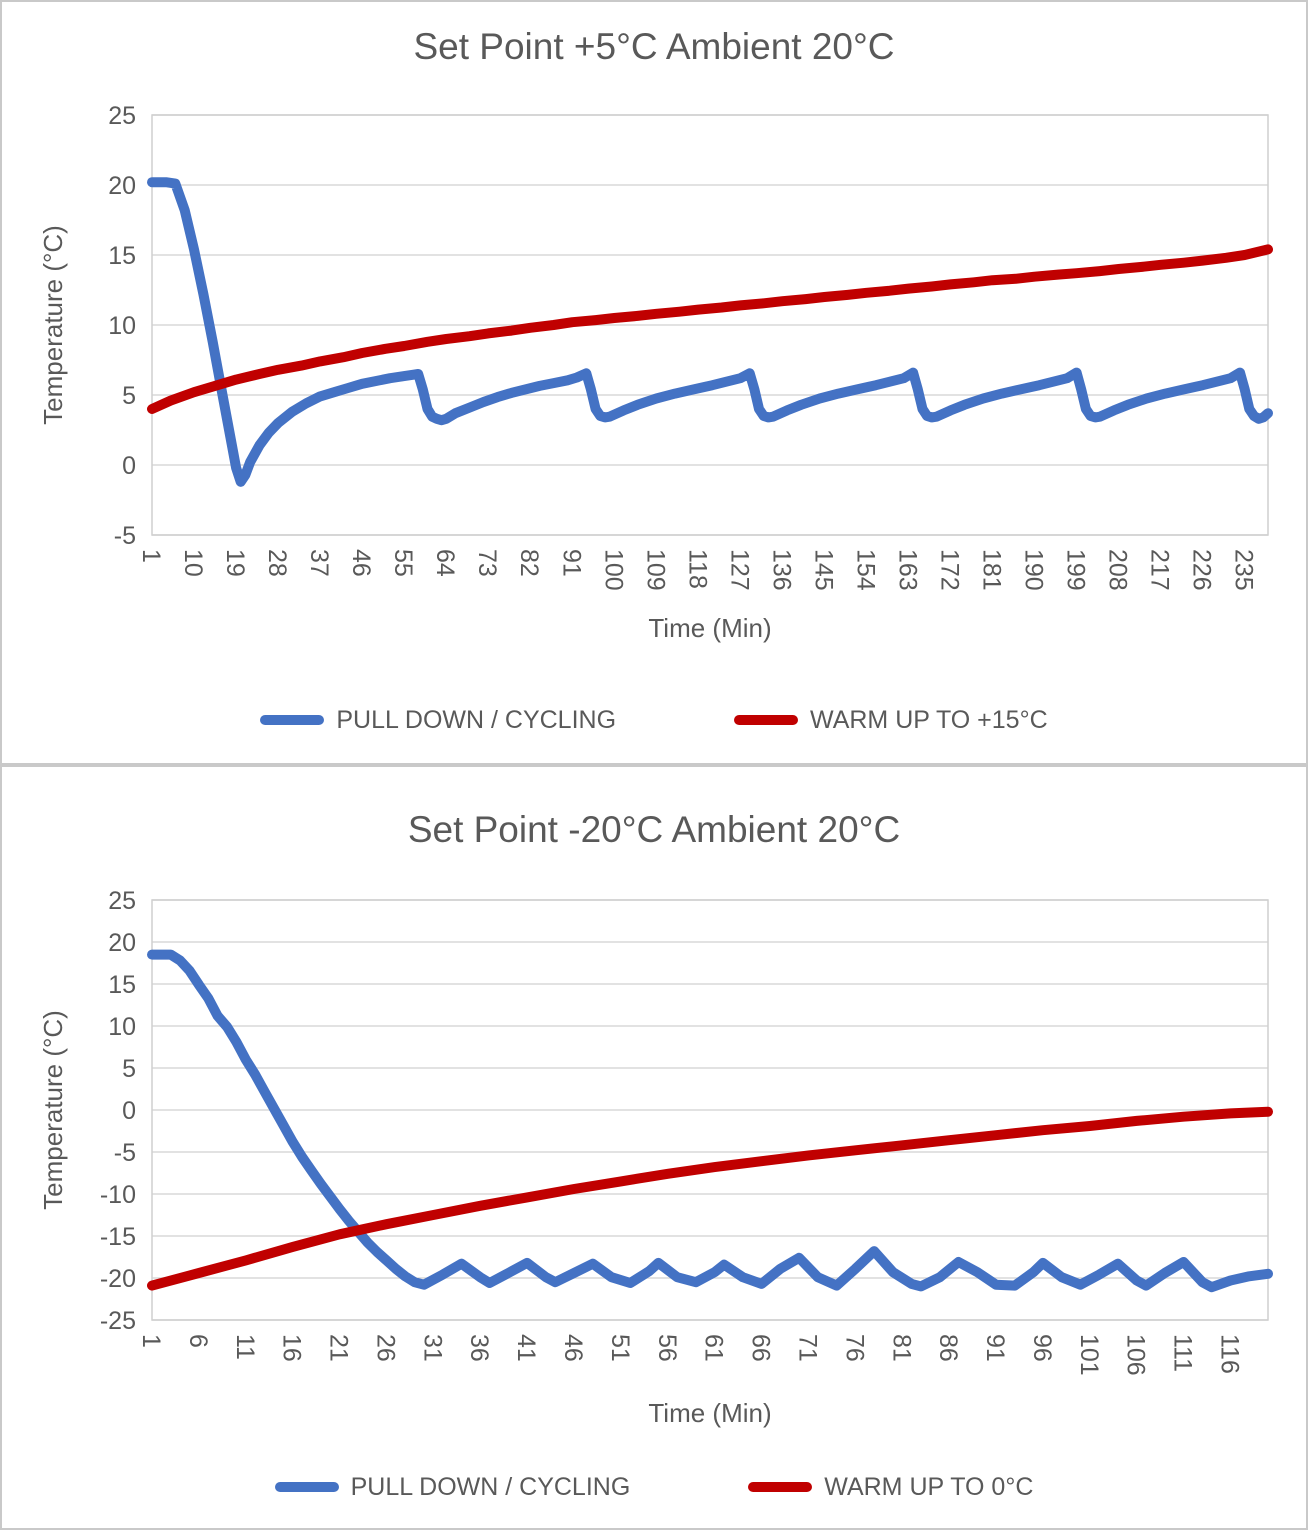  I want to click on y-tick-label: -10, so click(118, 1195).